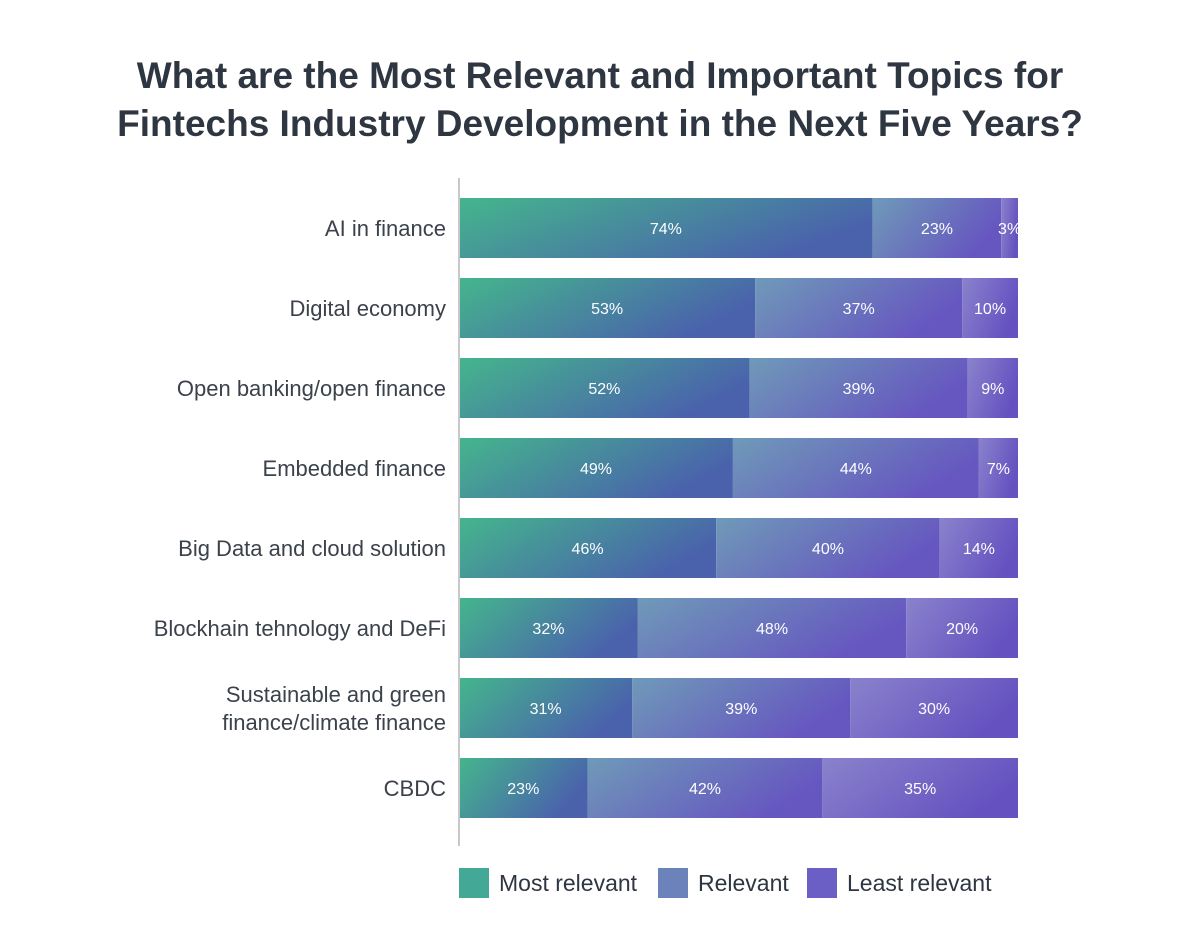  I want to click on data-label: 9%, so click(992, 389).